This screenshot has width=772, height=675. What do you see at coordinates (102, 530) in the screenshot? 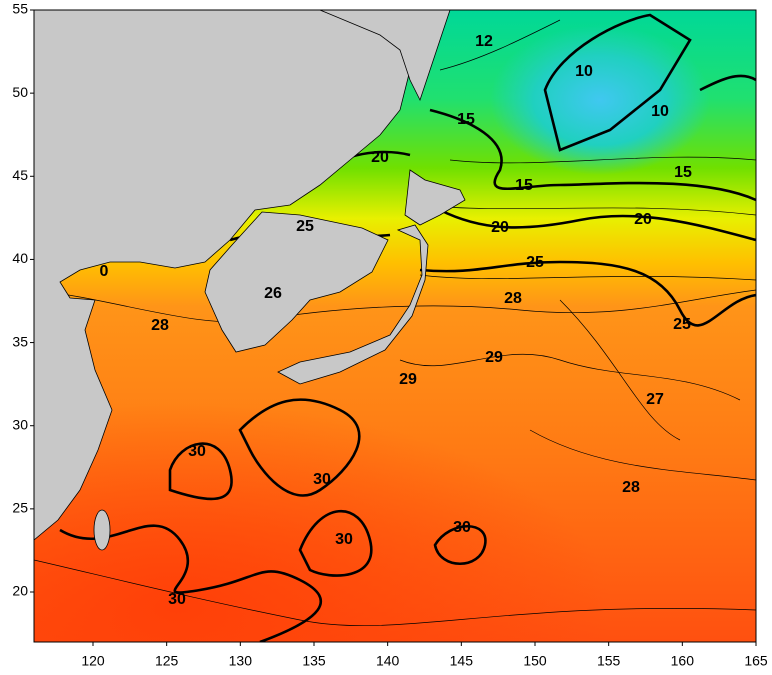
I see `land-taiwan` at bounding box center [102, 530].